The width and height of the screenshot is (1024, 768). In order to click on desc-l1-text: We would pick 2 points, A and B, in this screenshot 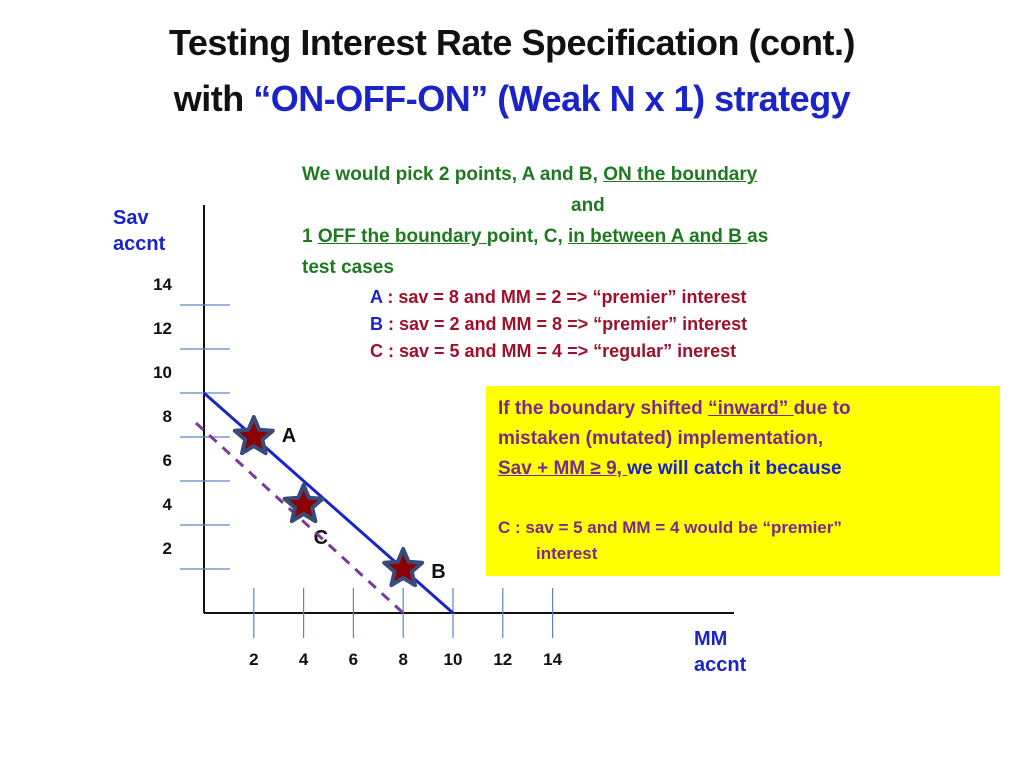, I will do `click(453, 174)`.